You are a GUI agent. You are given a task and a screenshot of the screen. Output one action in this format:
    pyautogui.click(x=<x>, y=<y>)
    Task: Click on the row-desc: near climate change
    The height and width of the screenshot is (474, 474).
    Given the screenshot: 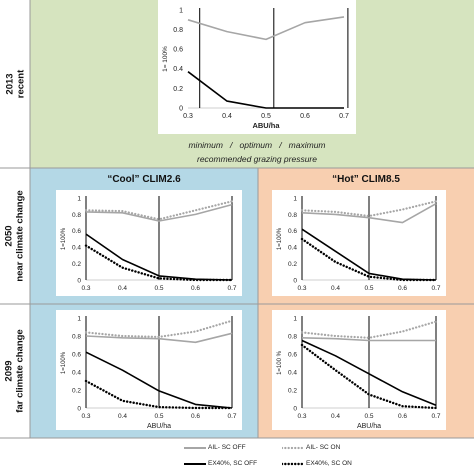 What is the action you would take?
    pyautogui.click(x=21, y=236)
    